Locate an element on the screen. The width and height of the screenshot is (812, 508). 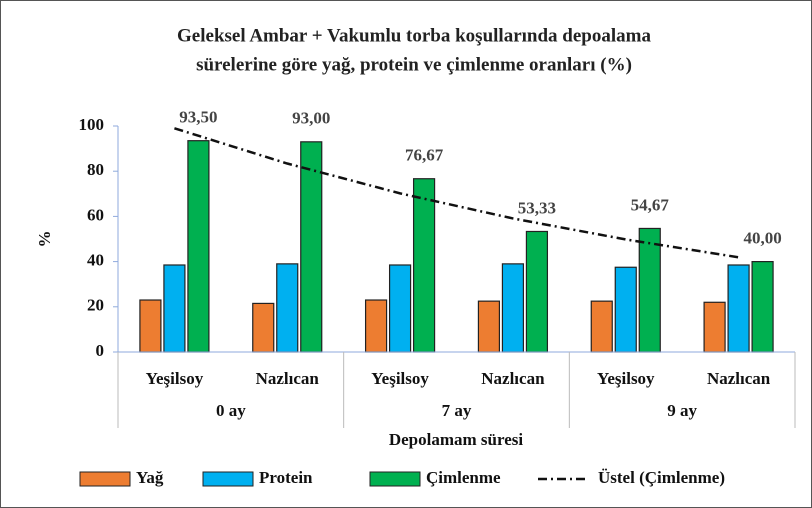
data-label: 53,33 is located at coordinates (537, 207).